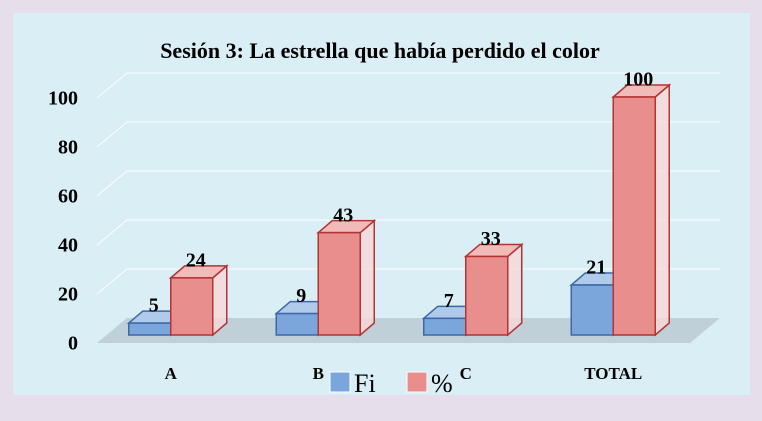 Image resolution: width=762 pixels, height=421 pixels. I want to click on data-label: 7, so click(449, 301).